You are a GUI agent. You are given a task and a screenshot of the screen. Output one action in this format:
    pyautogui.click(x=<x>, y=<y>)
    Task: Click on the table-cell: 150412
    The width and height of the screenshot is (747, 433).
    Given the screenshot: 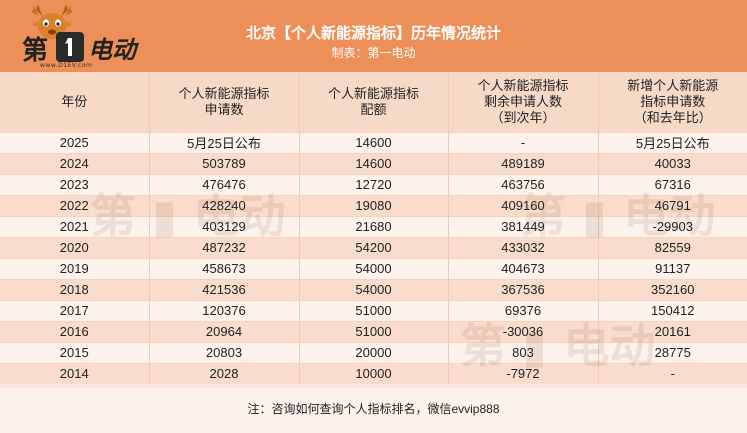 What is the action you would take?
    pyautogui.click(x=672, y=310)
    